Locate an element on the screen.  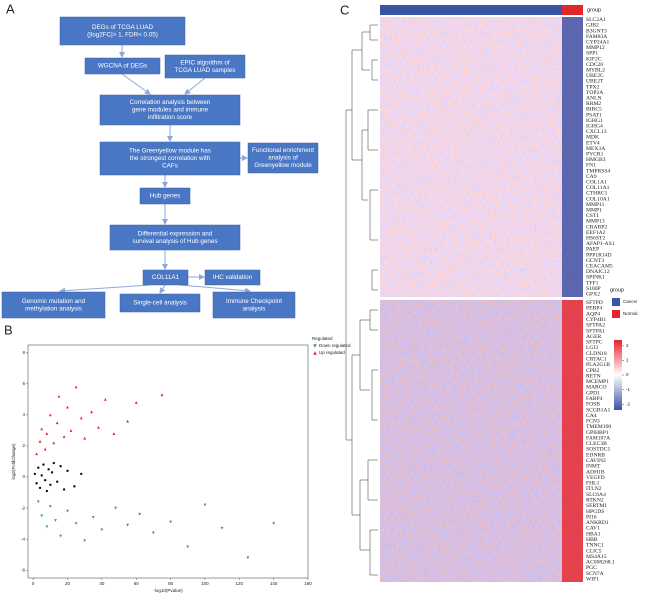
legend-label: Normal is located at coordinates (630, 313).